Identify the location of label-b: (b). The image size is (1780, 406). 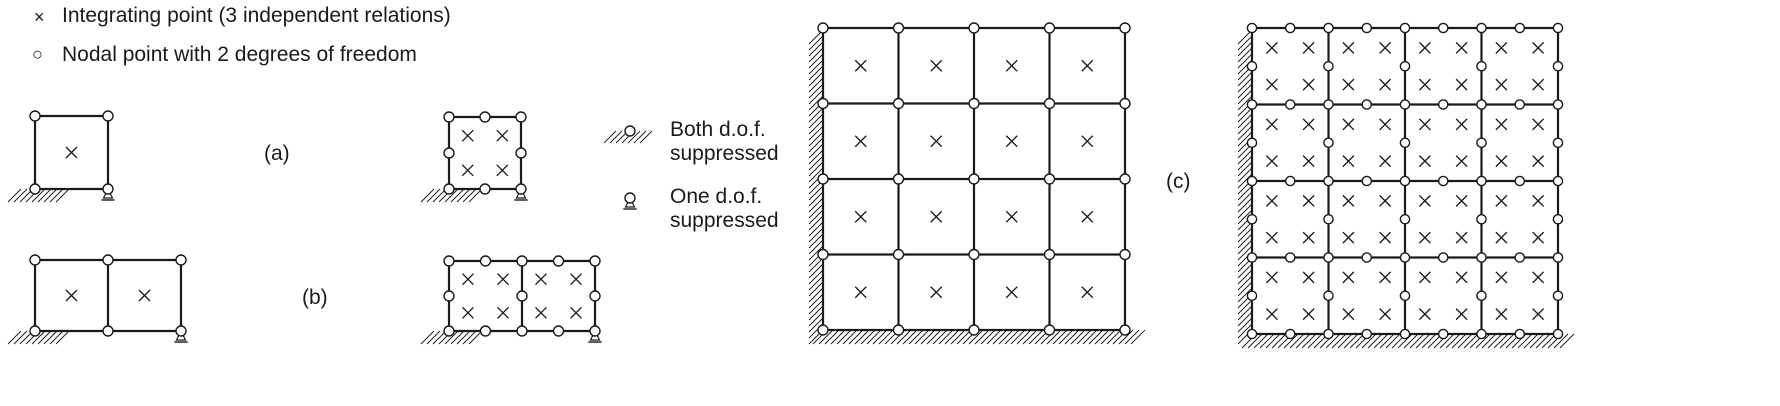
(315, 297).